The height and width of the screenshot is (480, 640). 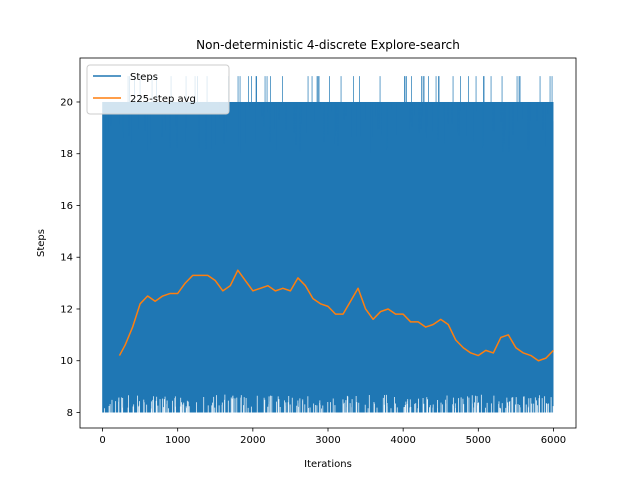 I want to click on x-tick-label: 6000, so click(x=553, y=440).